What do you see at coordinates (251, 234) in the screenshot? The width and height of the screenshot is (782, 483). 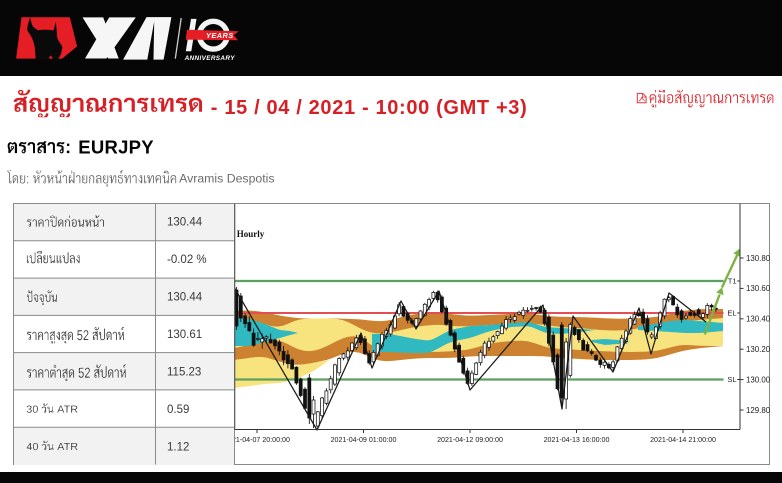 I see `svg-text: Hourly` at bounding box center [251, 234].